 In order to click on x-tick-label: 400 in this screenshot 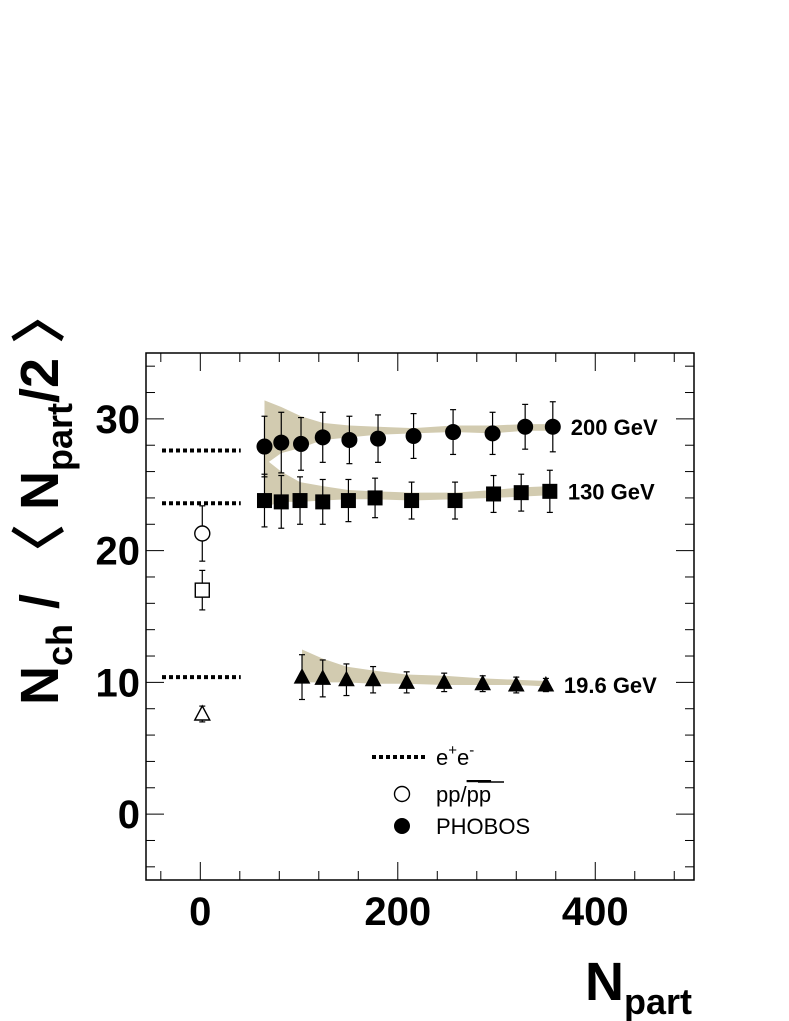, I will do `click(595, 912)`.